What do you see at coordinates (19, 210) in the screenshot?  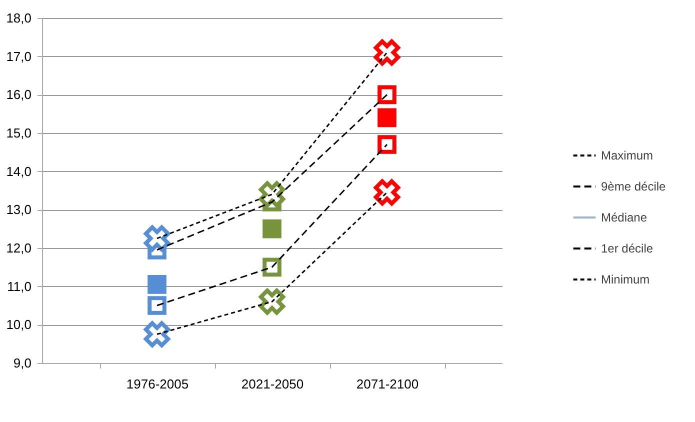 I see `y-tick-label: 13,0` at bounding box center [19, 210].